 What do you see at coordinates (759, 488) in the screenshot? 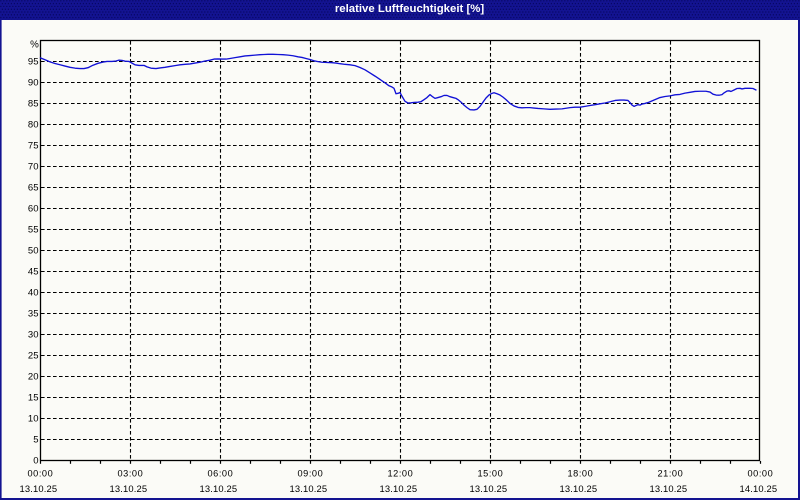
I see `svg-text: 14.10.25` at bounding box center [759, 488].